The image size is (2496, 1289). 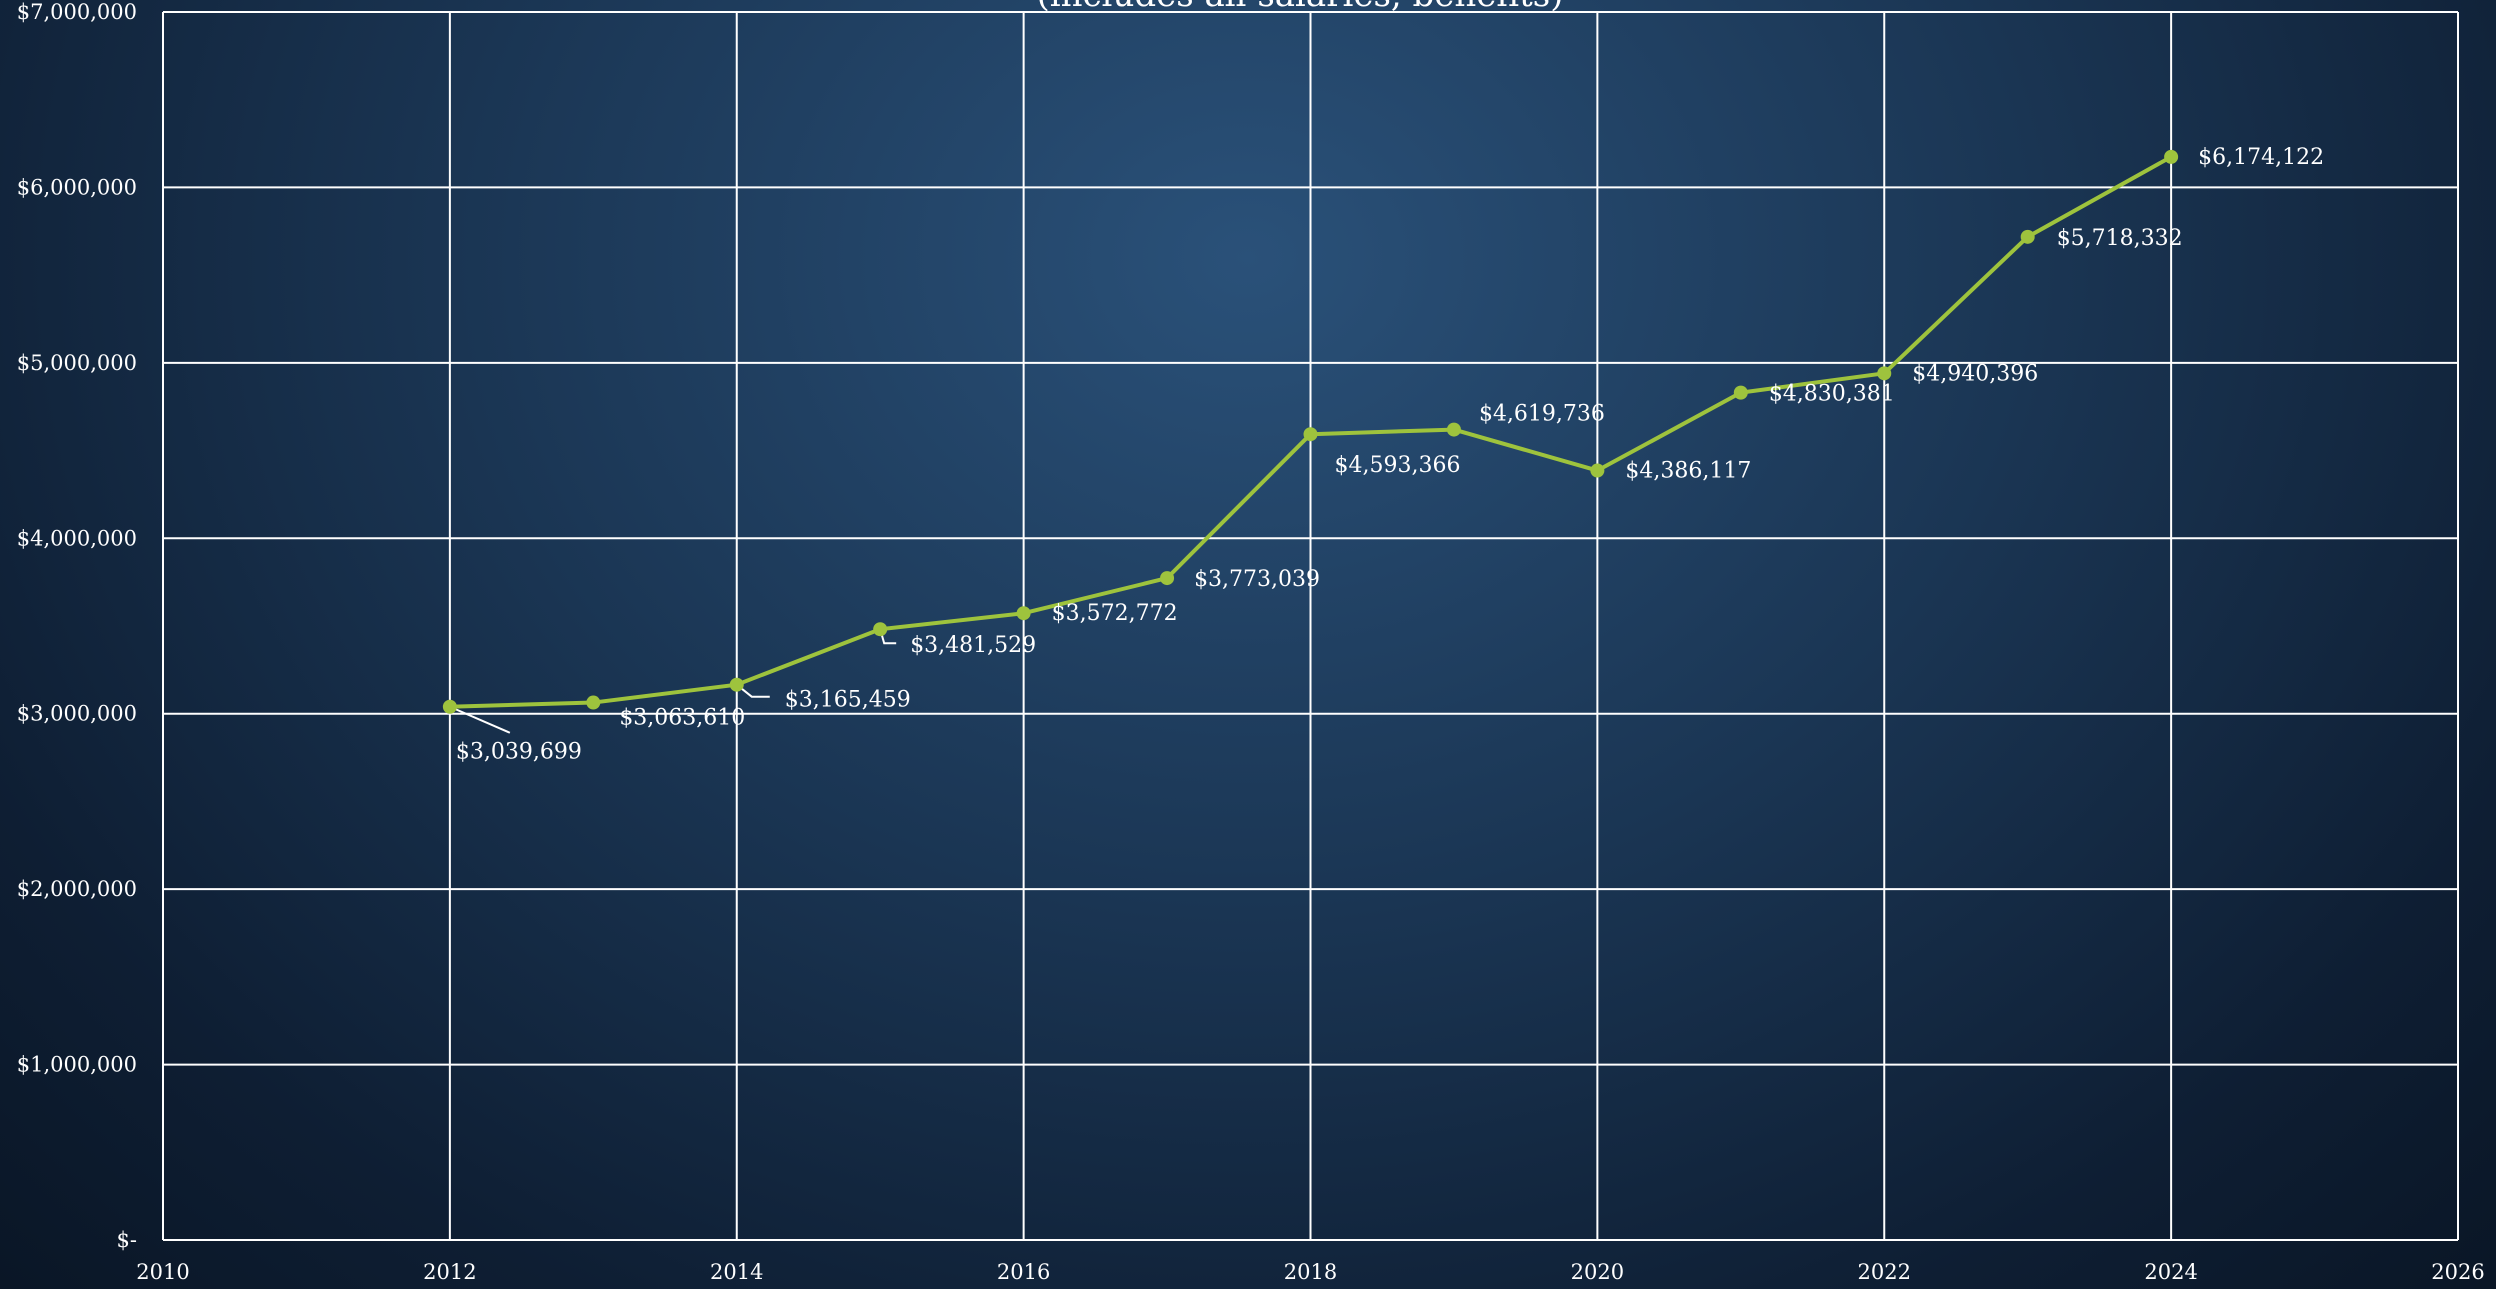 I want to click on y-tick-label: $2,000,000, so click(x=77, y=889).